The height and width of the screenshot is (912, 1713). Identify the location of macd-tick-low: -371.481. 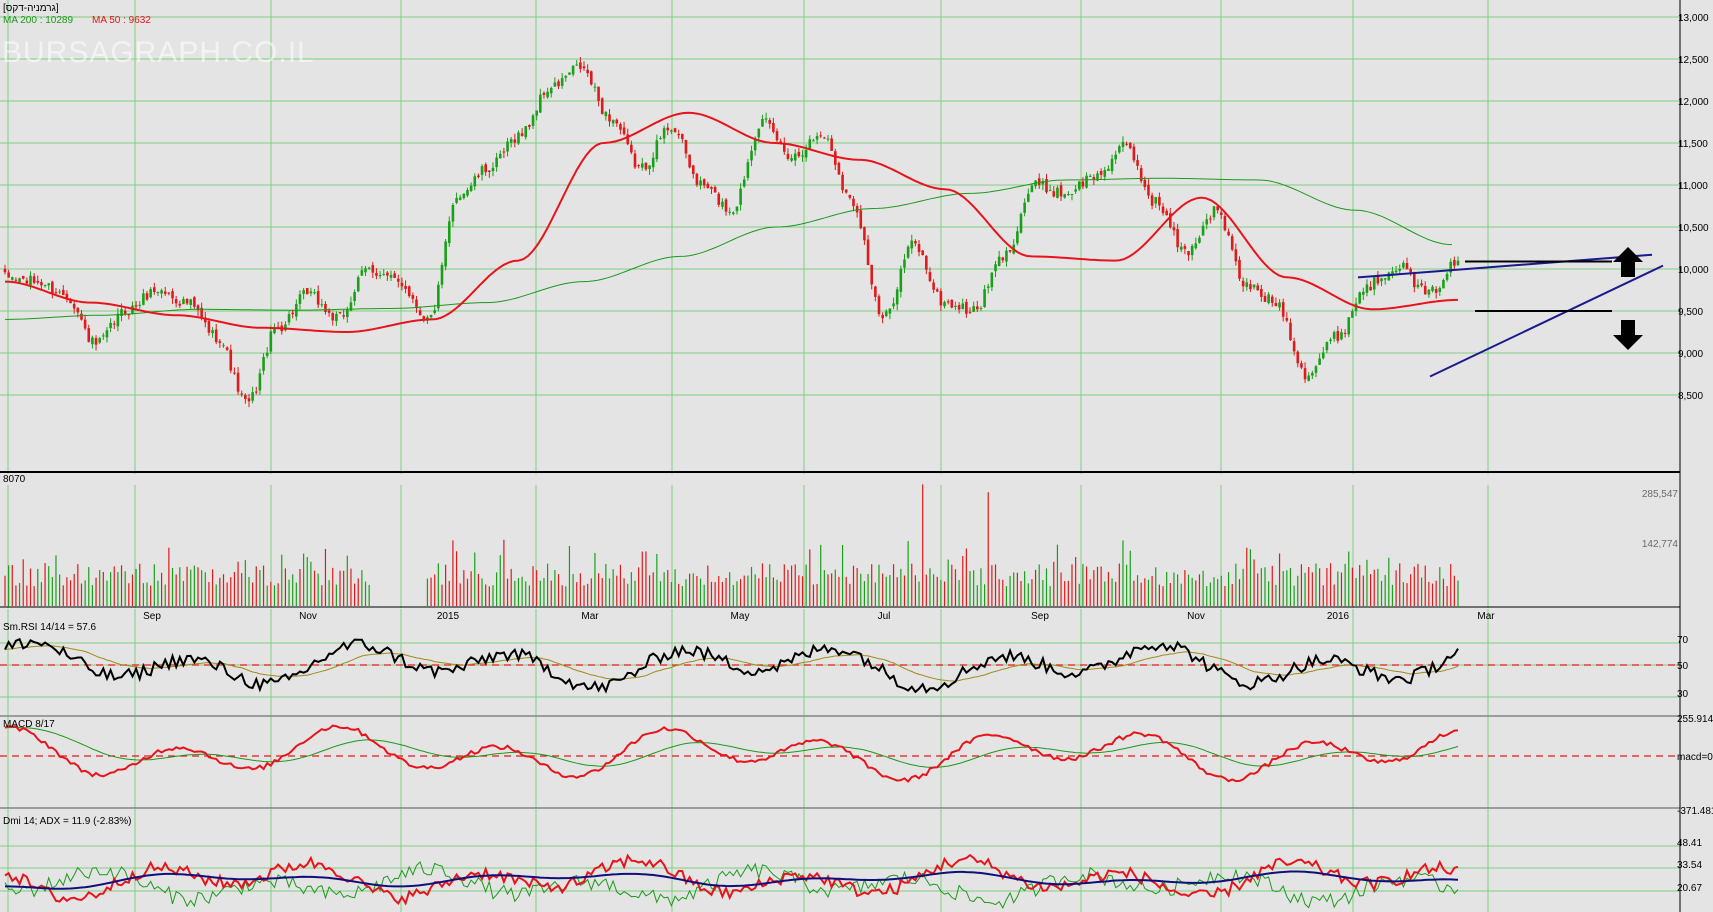
(1695, 811).